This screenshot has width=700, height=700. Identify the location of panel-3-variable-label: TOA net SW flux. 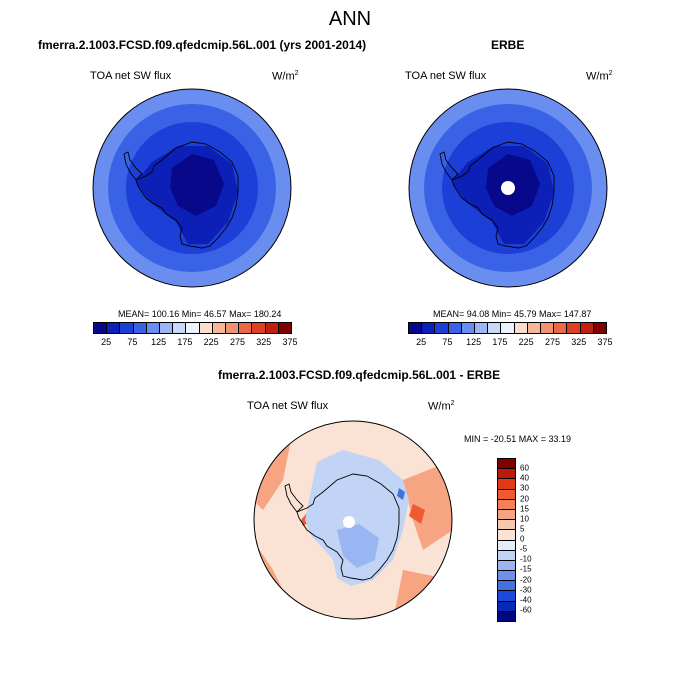
(288, 406).